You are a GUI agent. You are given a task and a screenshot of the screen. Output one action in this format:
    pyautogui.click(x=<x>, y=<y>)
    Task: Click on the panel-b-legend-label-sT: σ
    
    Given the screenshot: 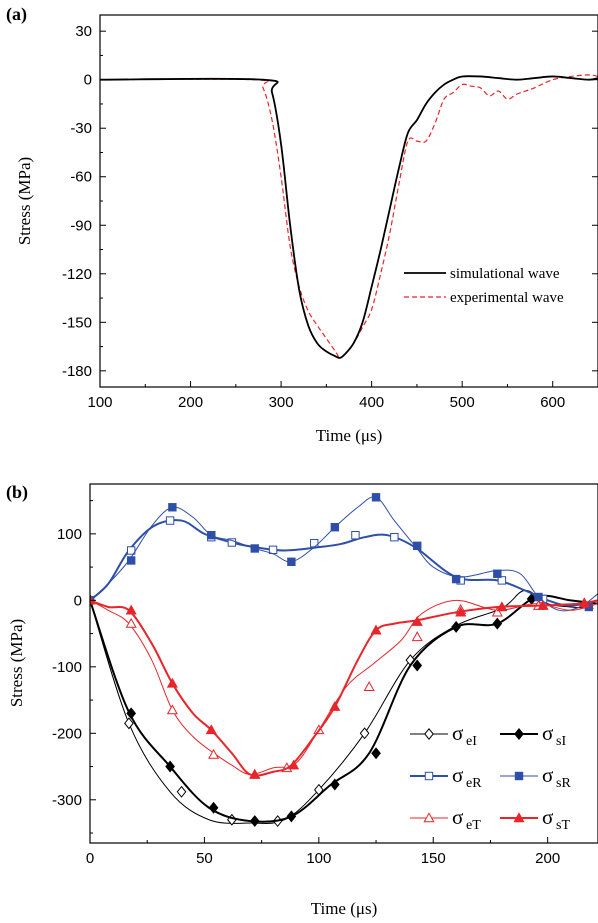 What is the action you would take?
    pyautogui.click(x=547, y=817)
    